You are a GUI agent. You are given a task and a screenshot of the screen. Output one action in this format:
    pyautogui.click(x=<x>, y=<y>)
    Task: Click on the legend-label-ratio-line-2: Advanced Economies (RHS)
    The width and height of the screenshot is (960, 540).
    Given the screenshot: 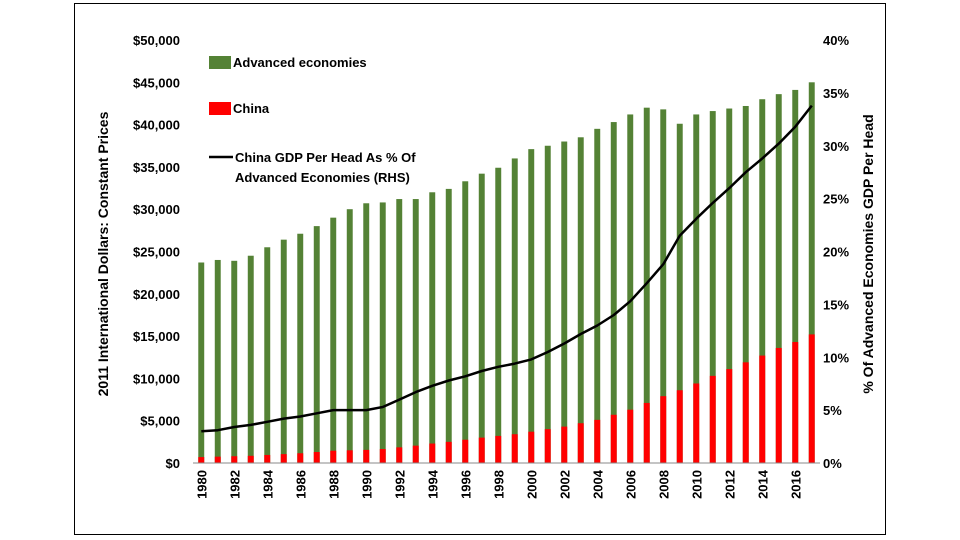 What is the action you would take?
    pyautogui.click(x=322, y=177)
    